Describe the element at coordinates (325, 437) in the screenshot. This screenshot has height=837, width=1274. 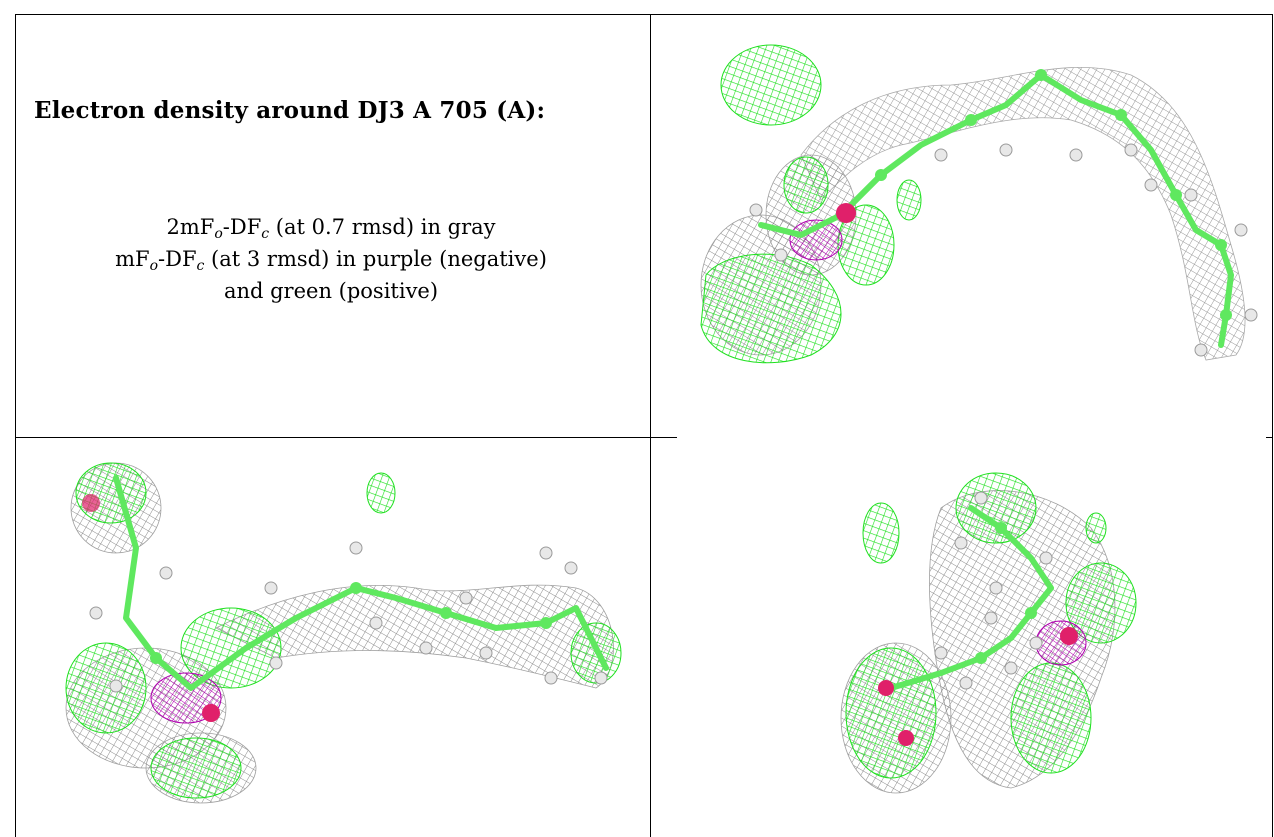
I see `table-row-divider-left` at that location.